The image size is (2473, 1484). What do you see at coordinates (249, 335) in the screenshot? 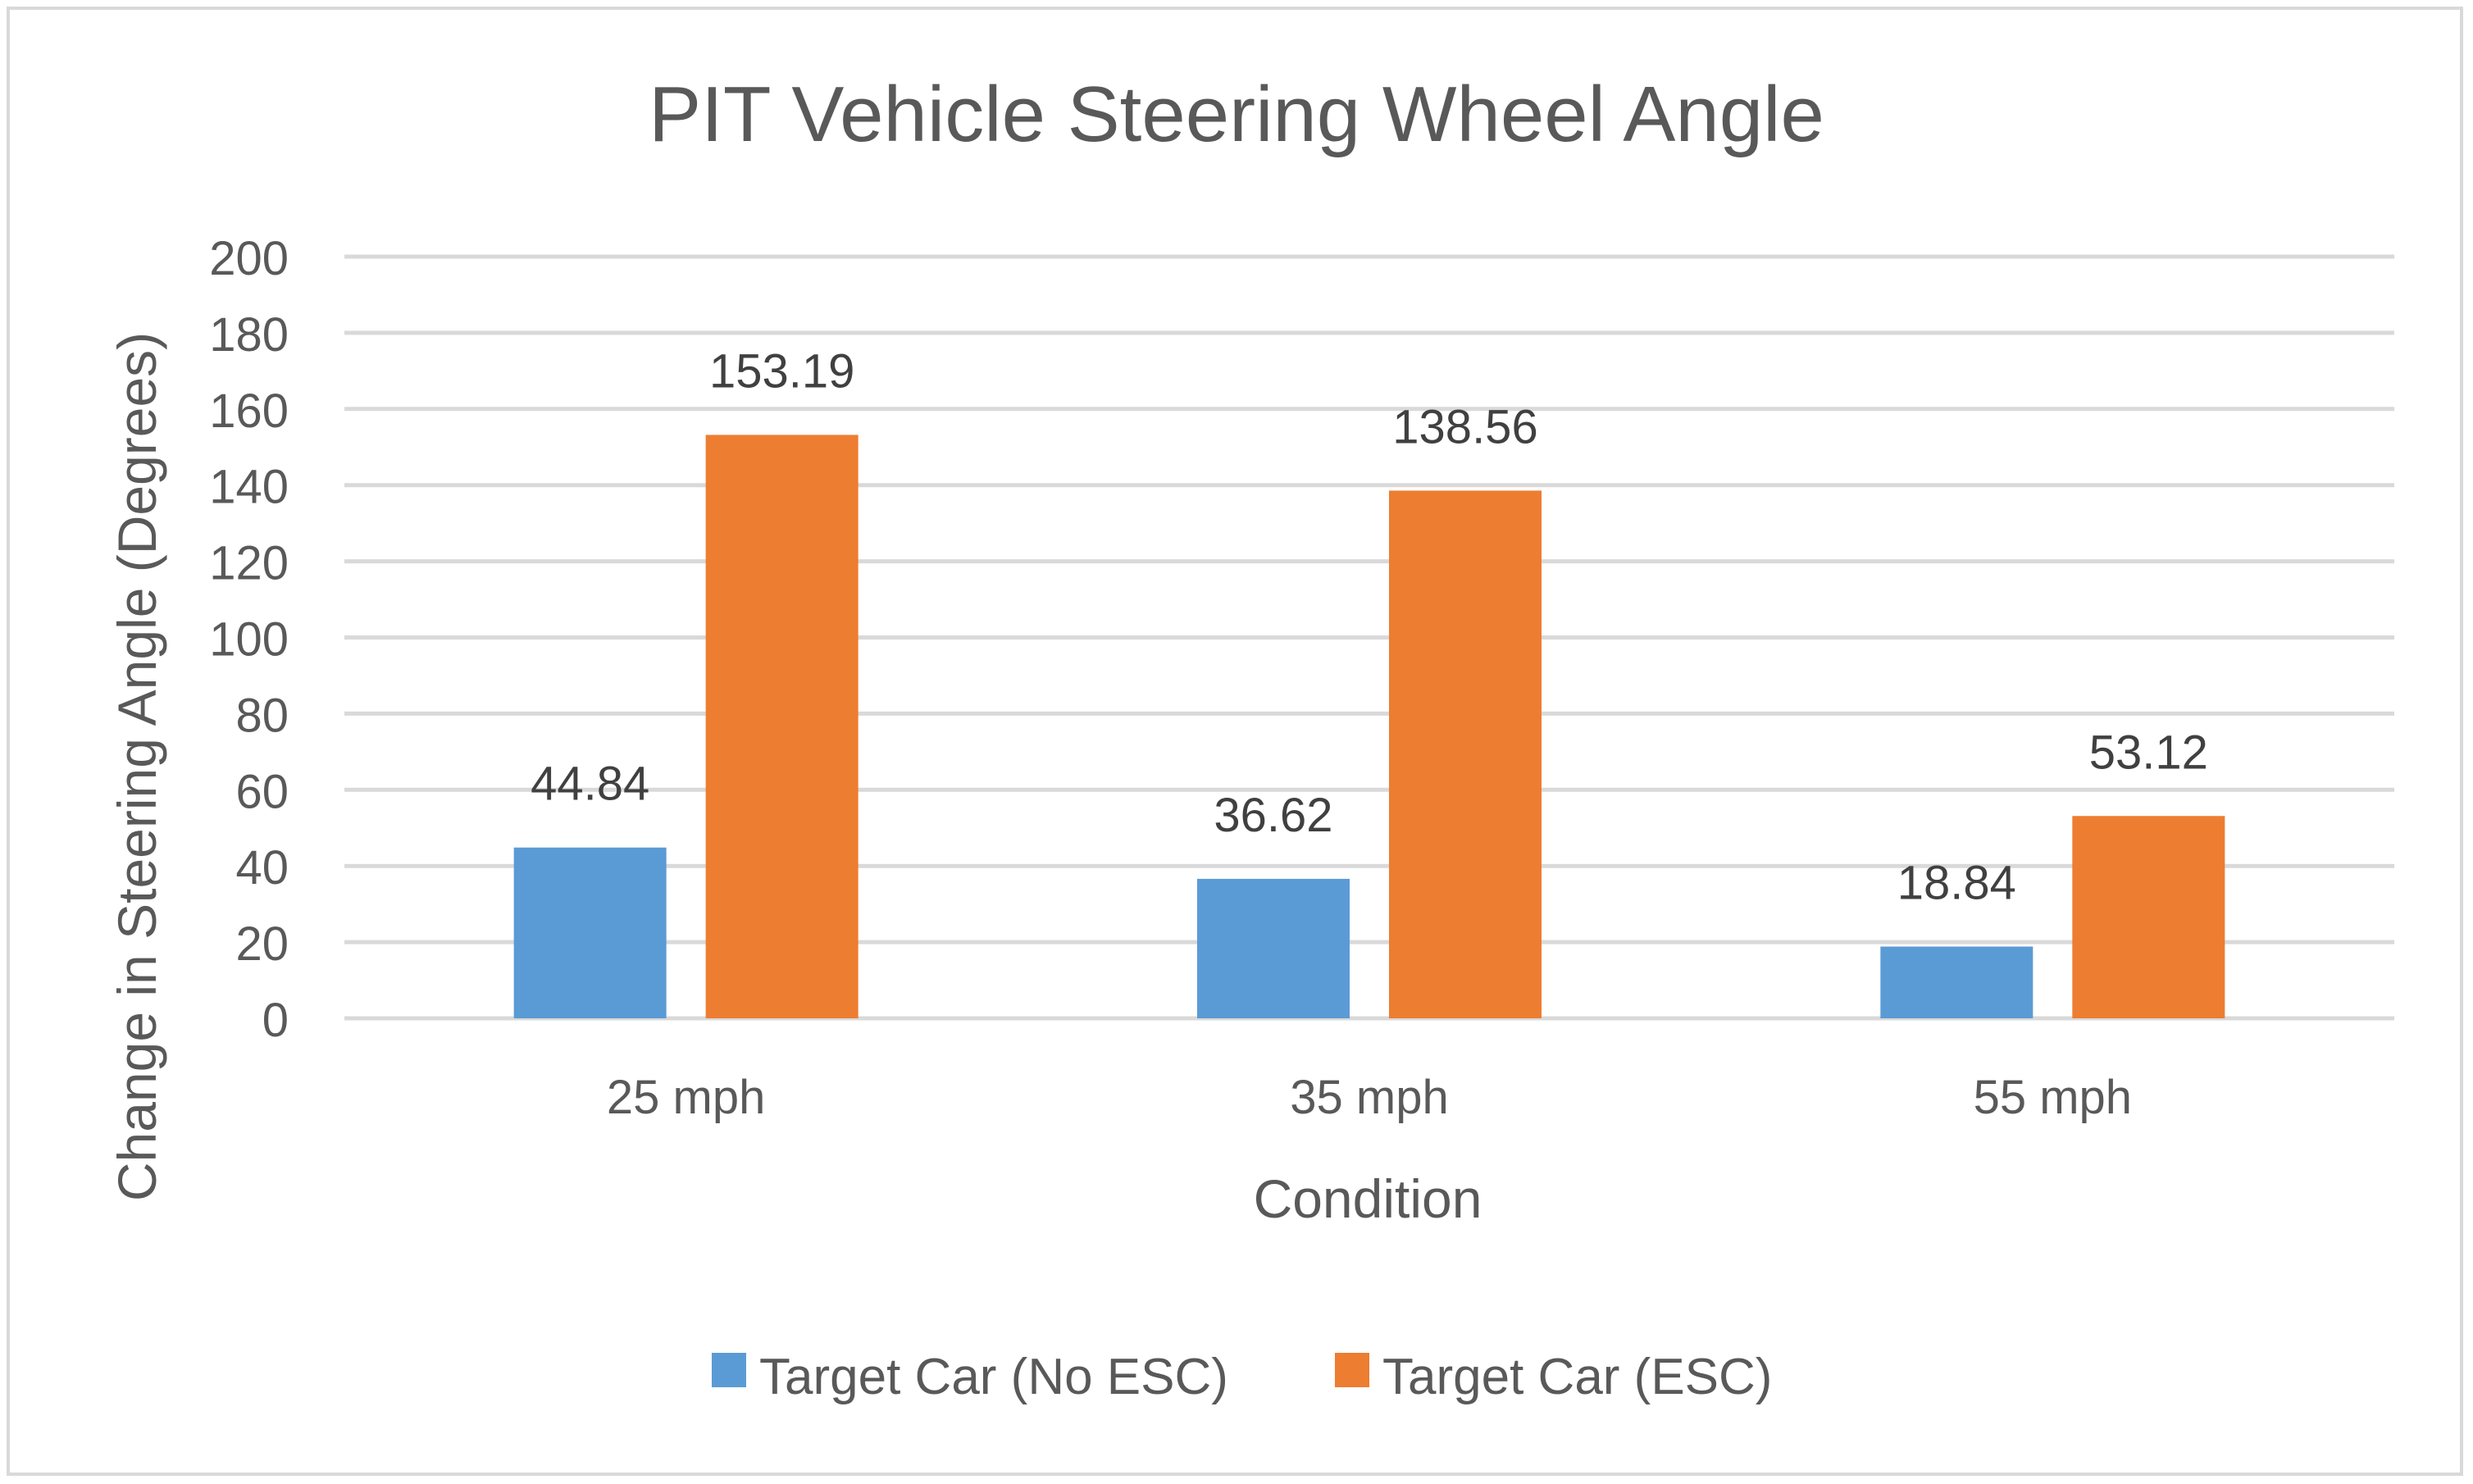
I see `y-tick-label: 180` at bounding box center [249, 335].